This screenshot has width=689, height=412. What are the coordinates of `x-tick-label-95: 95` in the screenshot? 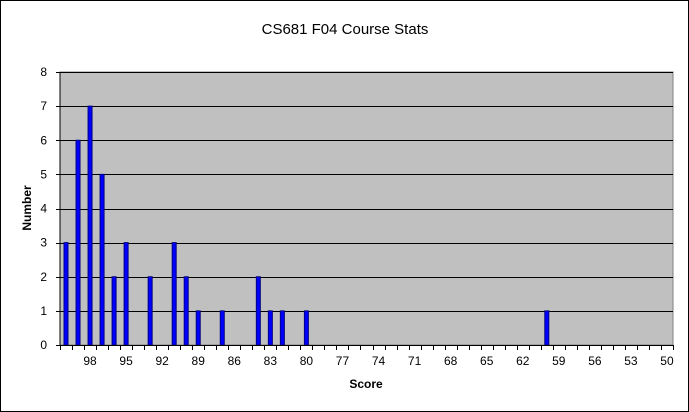 It's located at (126, 361).